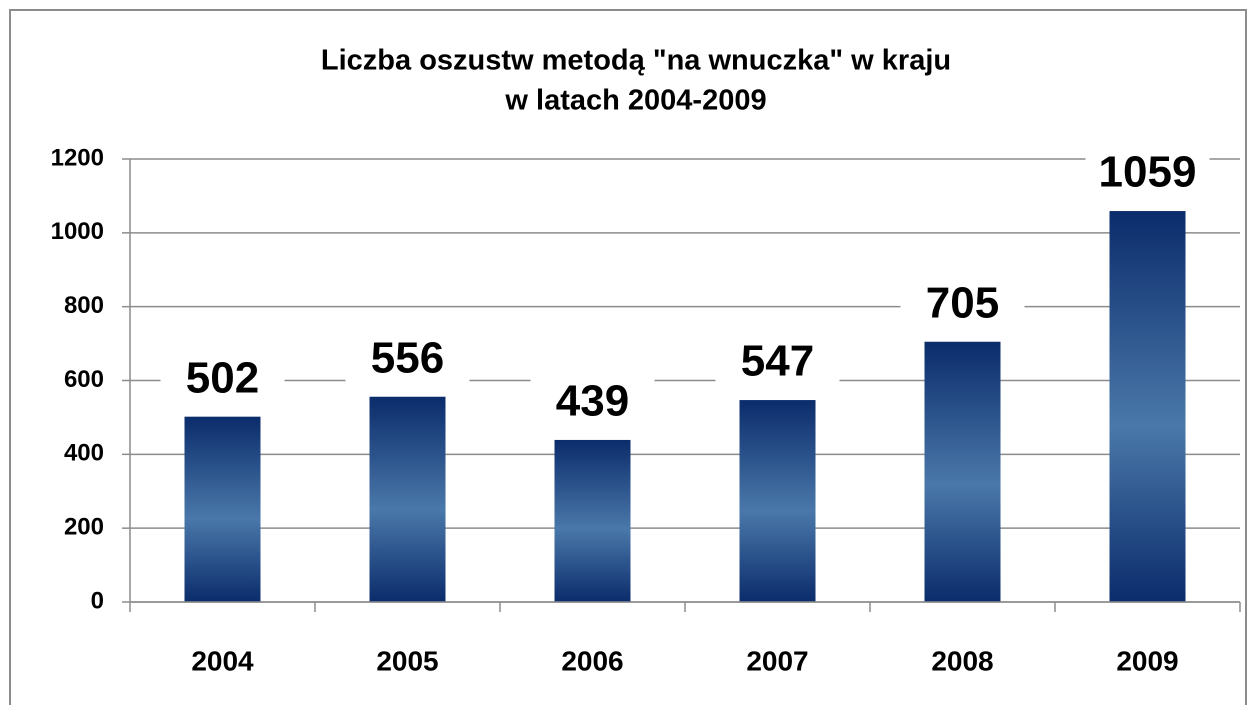  What do you see at coordinates (77, 231) in the screenshot?
I see `y-tick-label: 1000` at bounding box center [77, 231].